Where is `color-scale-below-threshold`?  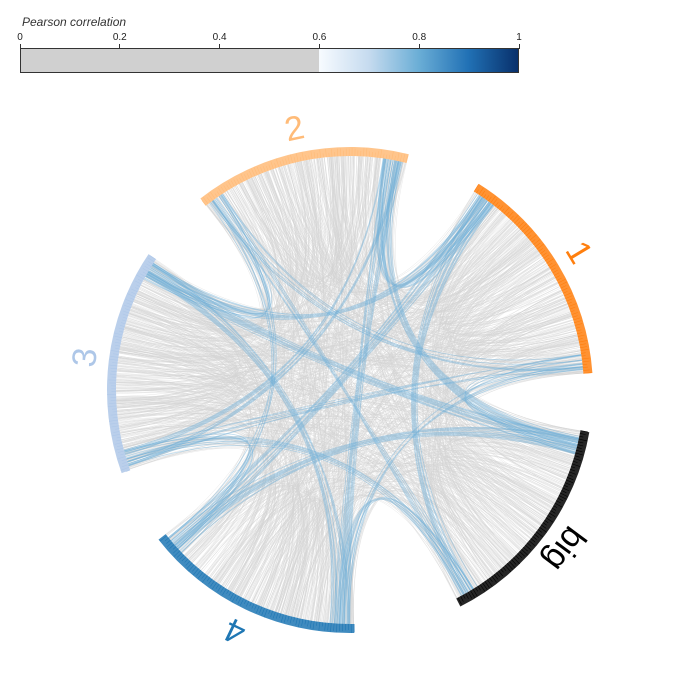 color-scale-below-threshold is located at coordinates (170, 60).